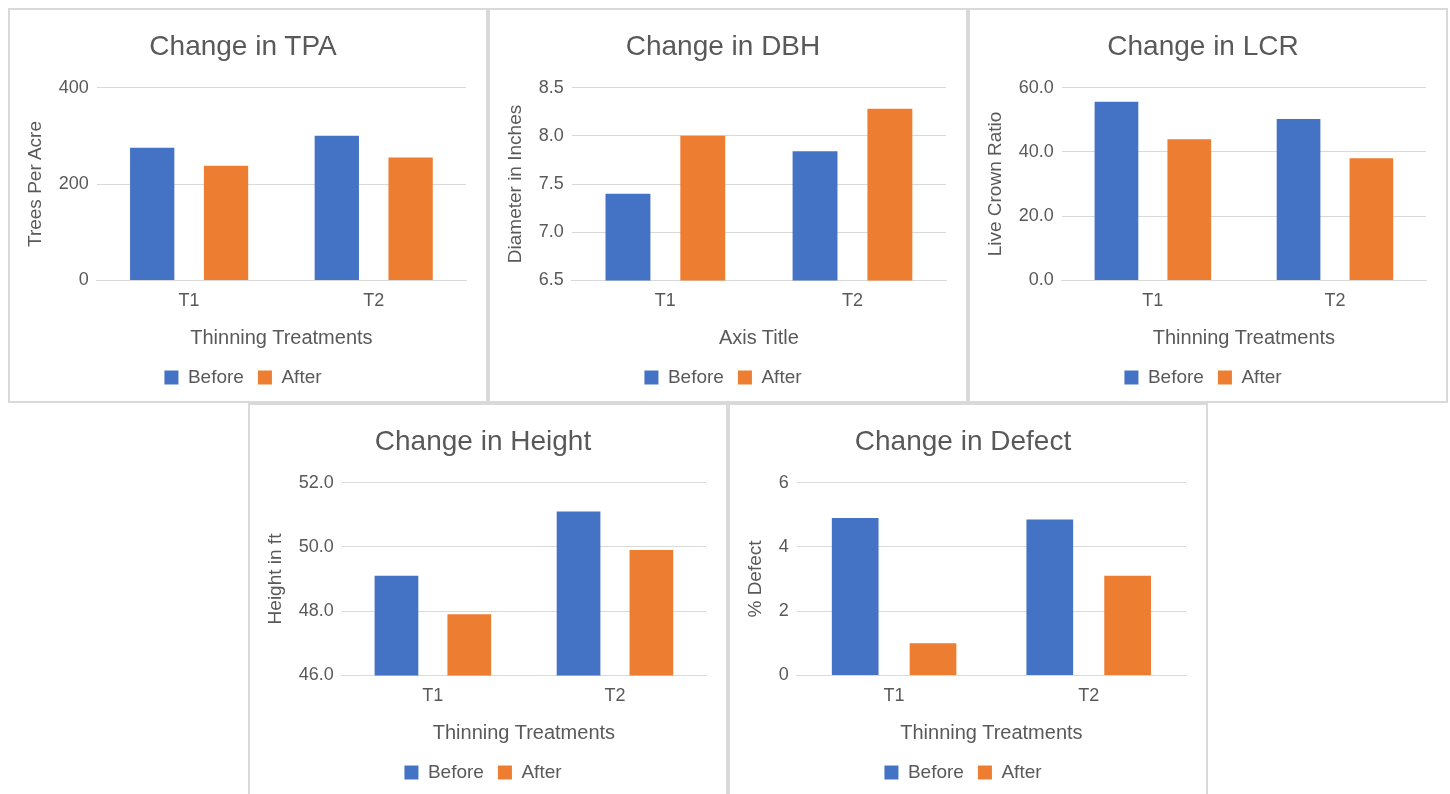 Image resolution: width=1450 pixels, height=794 pixels. What do you see at coordinates (551, 231) in the screenshot?
I see `y-tick-label: 7.0` at bounding box center [551, 231].